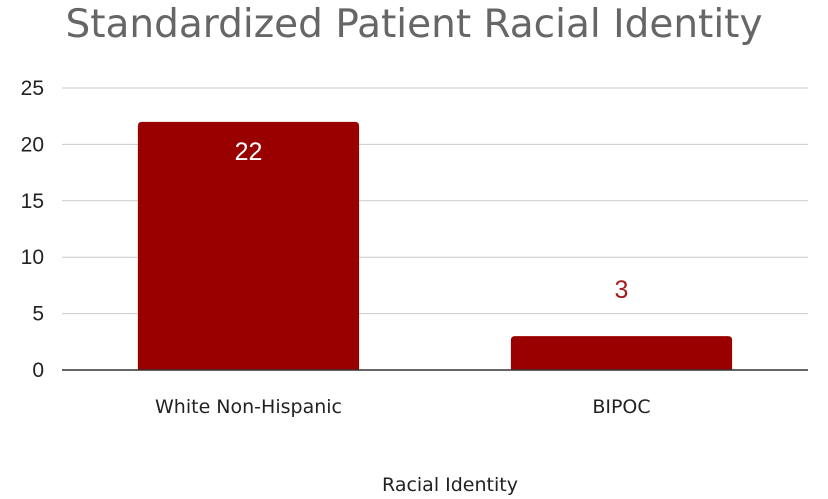 This screenshot has height=499, width=828. I want to click on chart-title: Standardized Patient Racial Identity, so click(414, 24).